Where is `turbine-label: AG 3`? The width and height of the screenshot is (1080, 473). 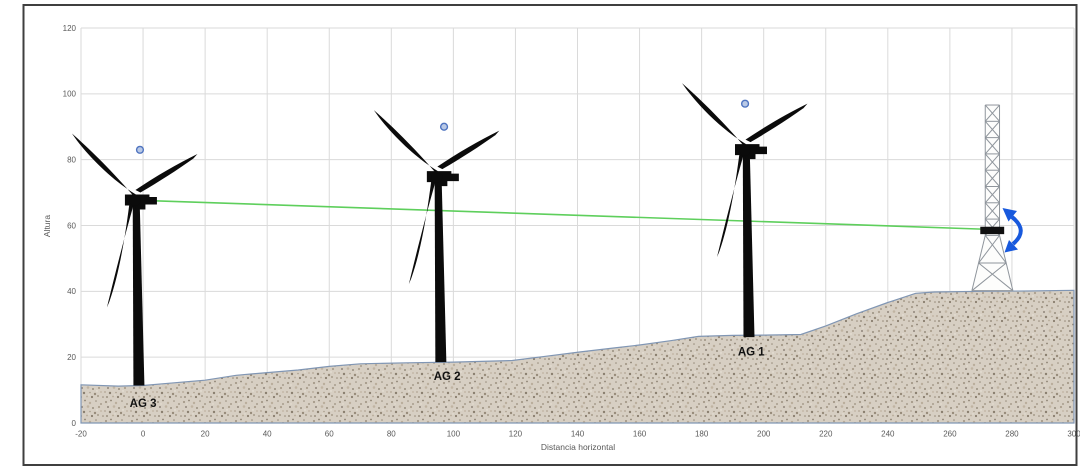 turbine-label: AG 3 is located at coordinates (143, 404).